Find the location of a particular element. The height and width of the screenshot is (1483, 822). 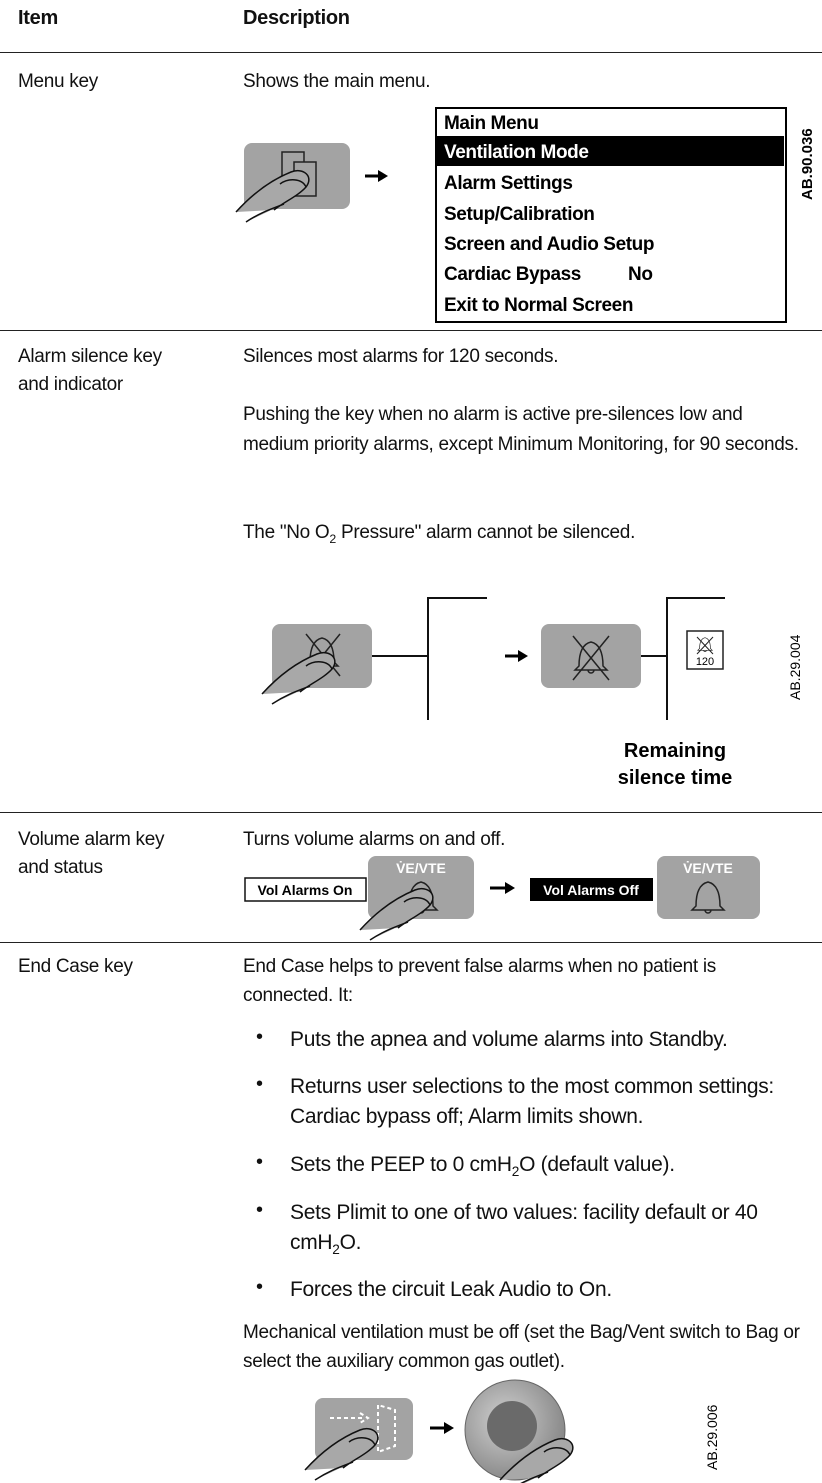

text: O (default value). is located at coordinates (597, 1164).